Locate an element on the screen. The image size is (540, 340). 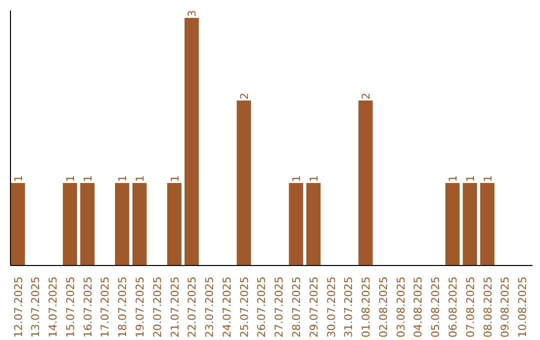
x-tick-label: 19.07.2025 is located at coordinates (140, 307).